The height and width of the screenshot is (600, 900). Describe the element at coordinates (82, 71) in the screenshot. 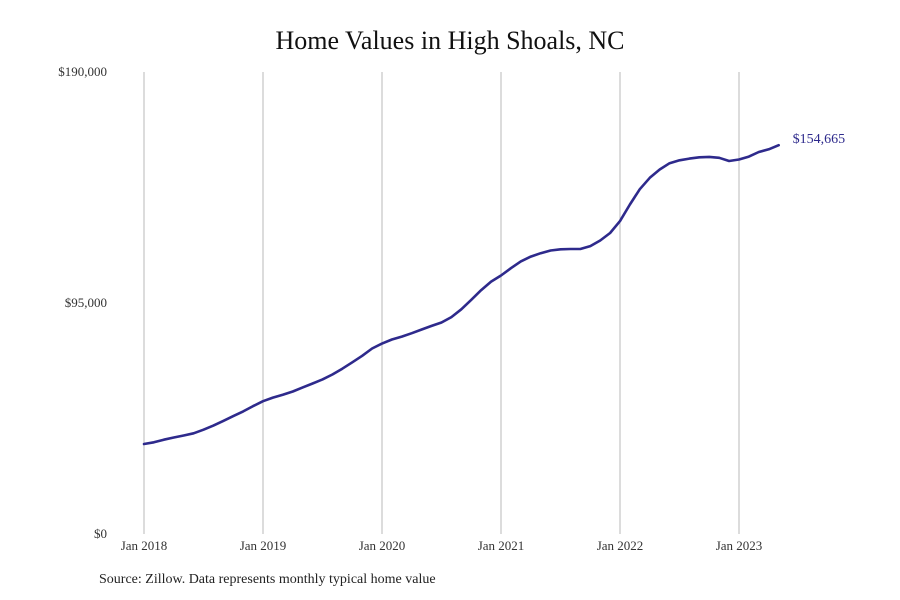

I see `y-tick-label: $190,000` at that location.